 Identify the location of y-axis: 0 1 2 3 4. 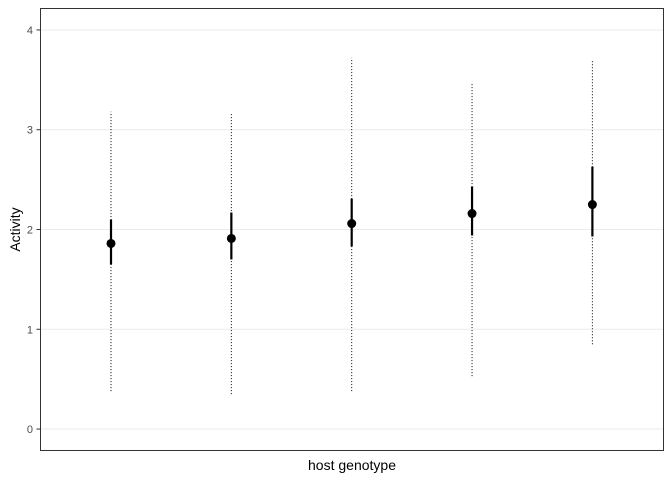
(33, 230).